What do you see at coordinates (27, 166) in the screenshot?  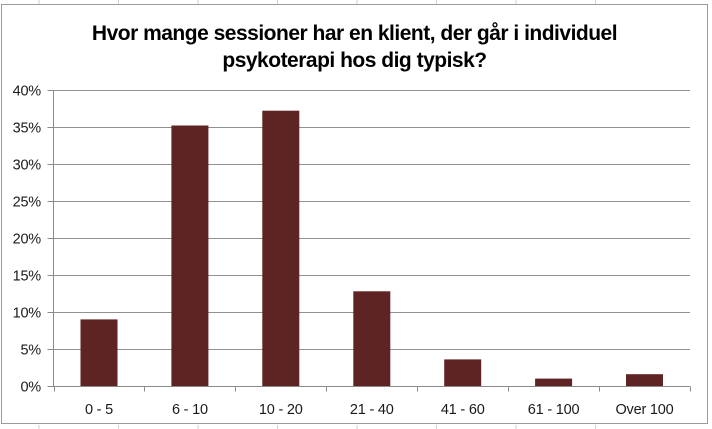 I see `y-axis-tick-label: 30%` at bounding box center [27, 166].